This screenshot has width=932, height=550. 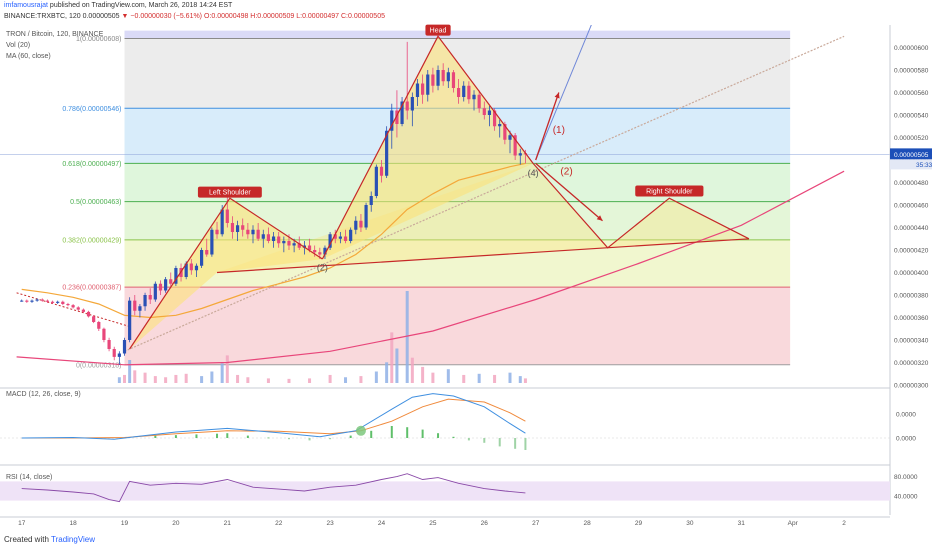 I want to click on current-price-label: 0.00000505, so click(x=911, y=155).